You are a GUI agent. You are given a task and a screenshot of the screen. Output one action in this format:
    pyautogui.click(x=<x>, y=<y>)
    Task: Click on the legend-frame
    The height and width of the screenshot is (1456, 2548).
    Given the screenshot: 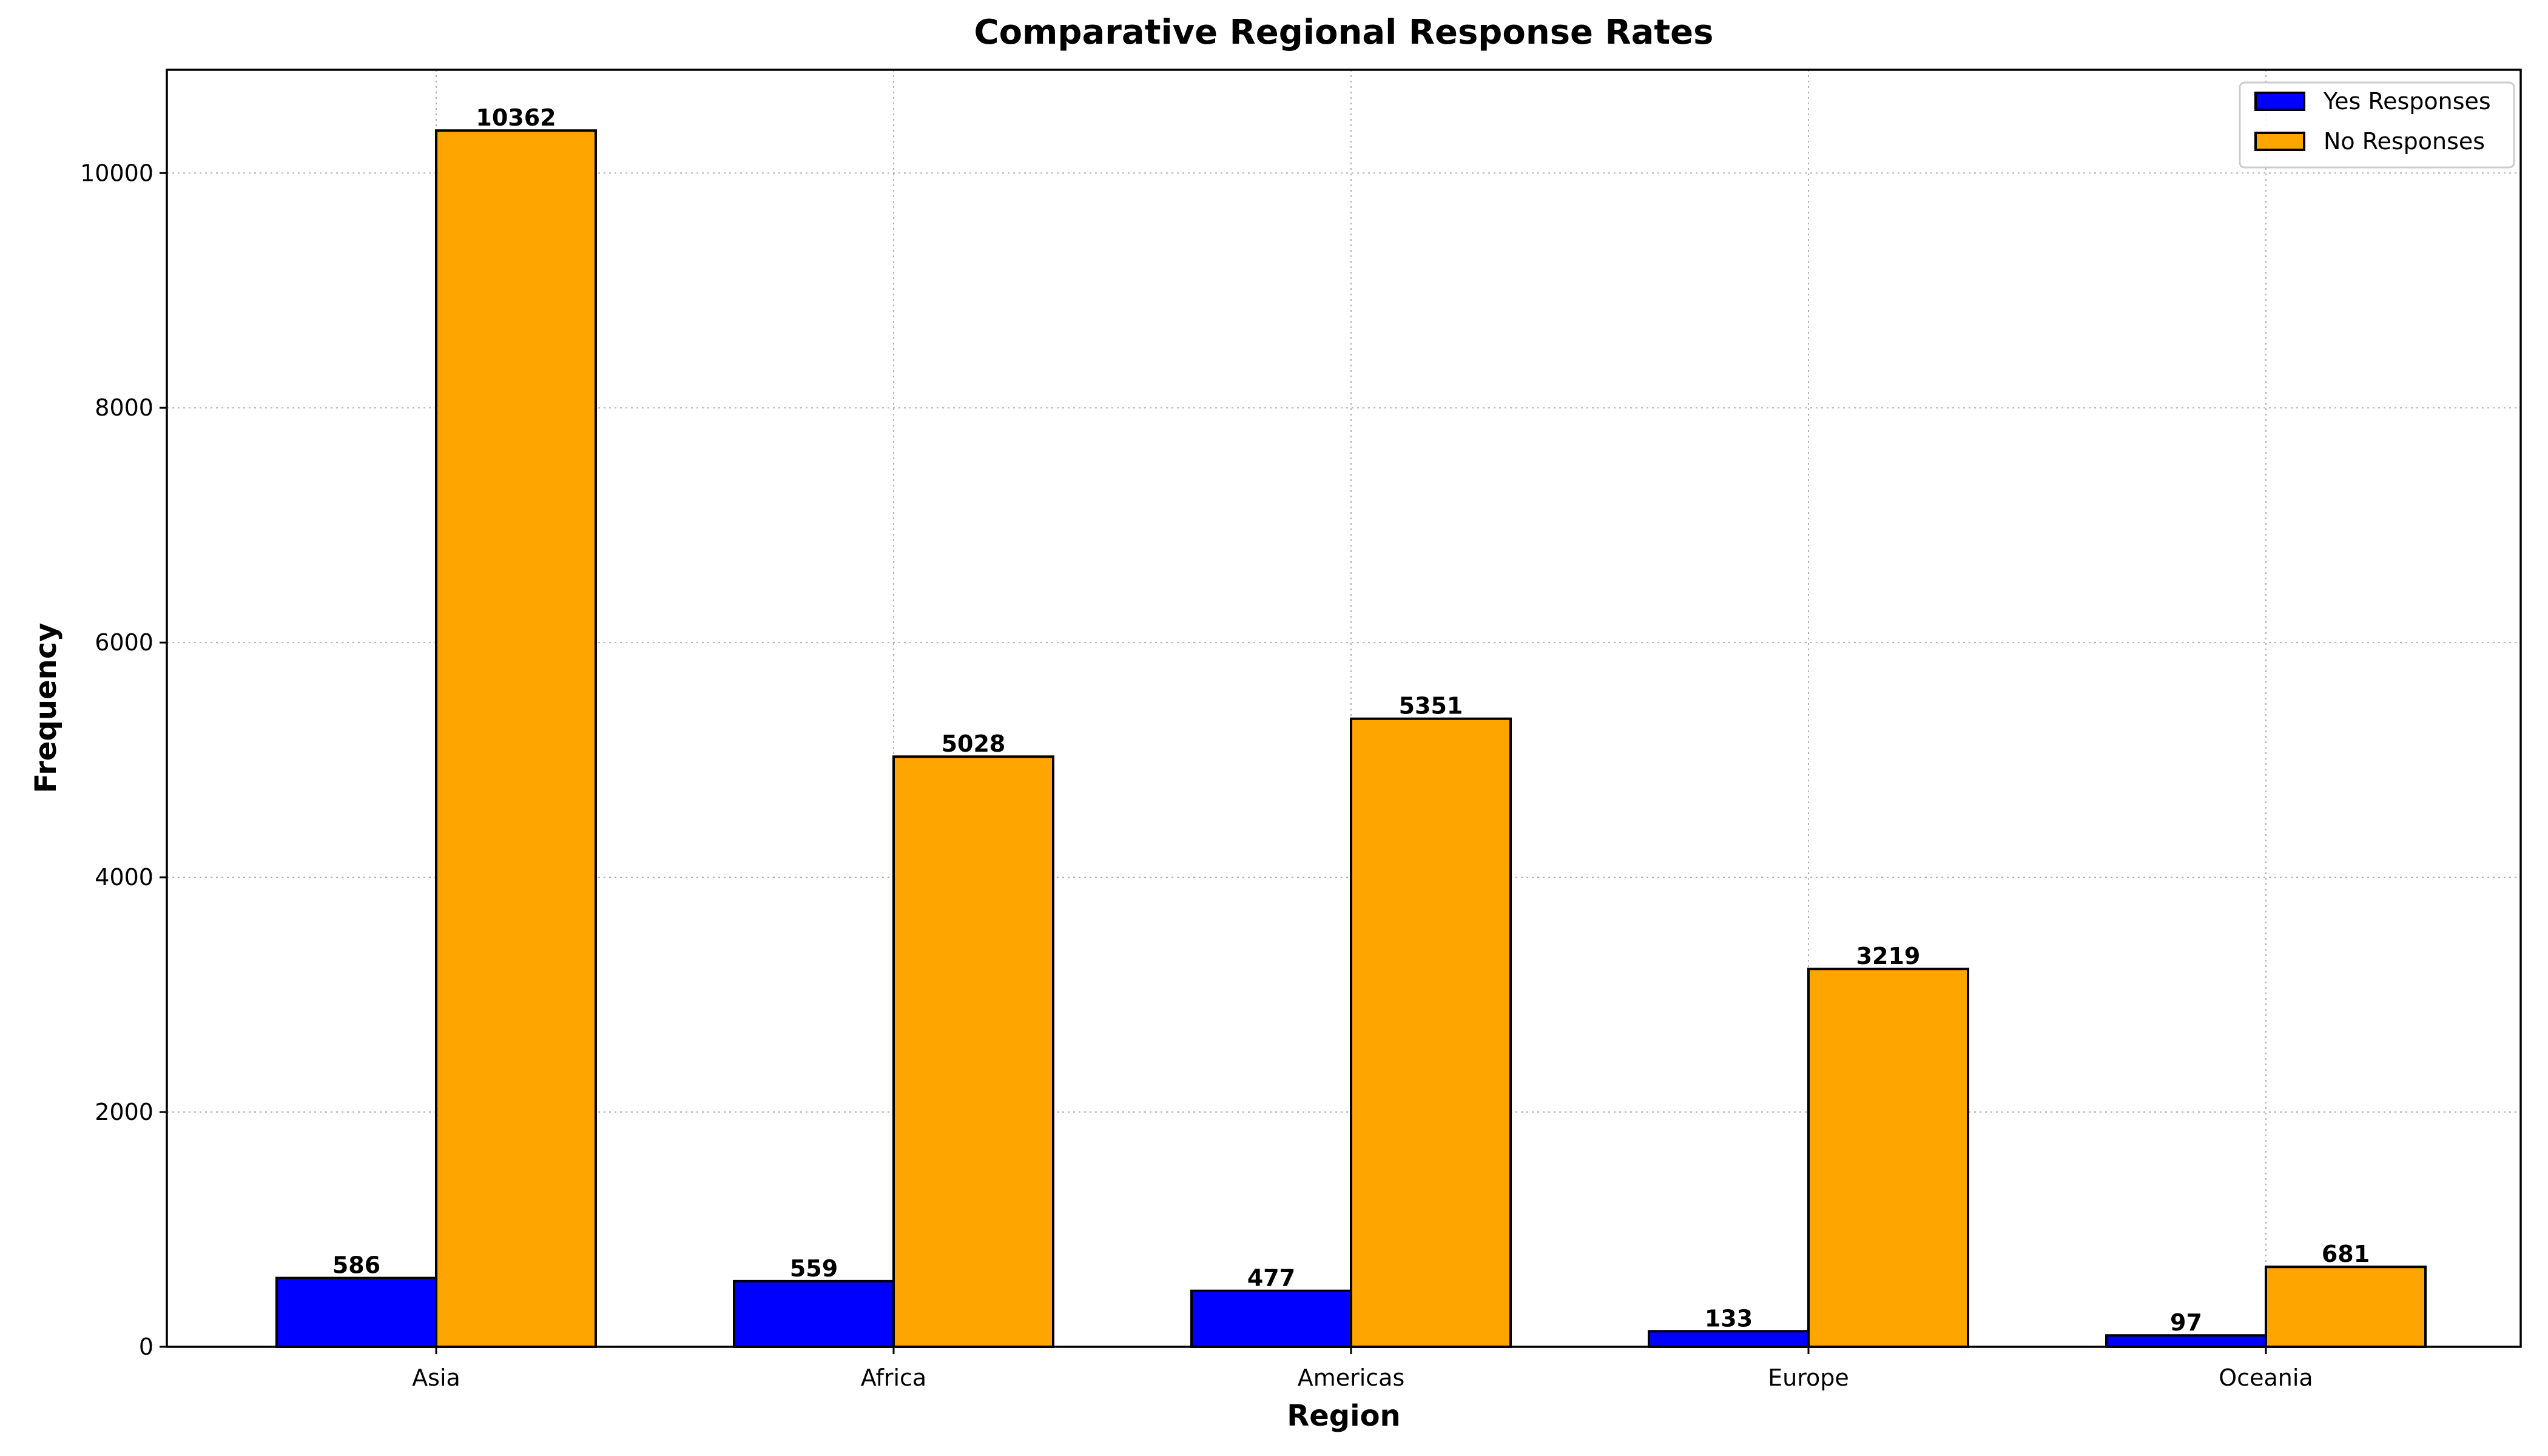 What is the action you would take?
    pyautogui.click(x=2377, y=125)
    